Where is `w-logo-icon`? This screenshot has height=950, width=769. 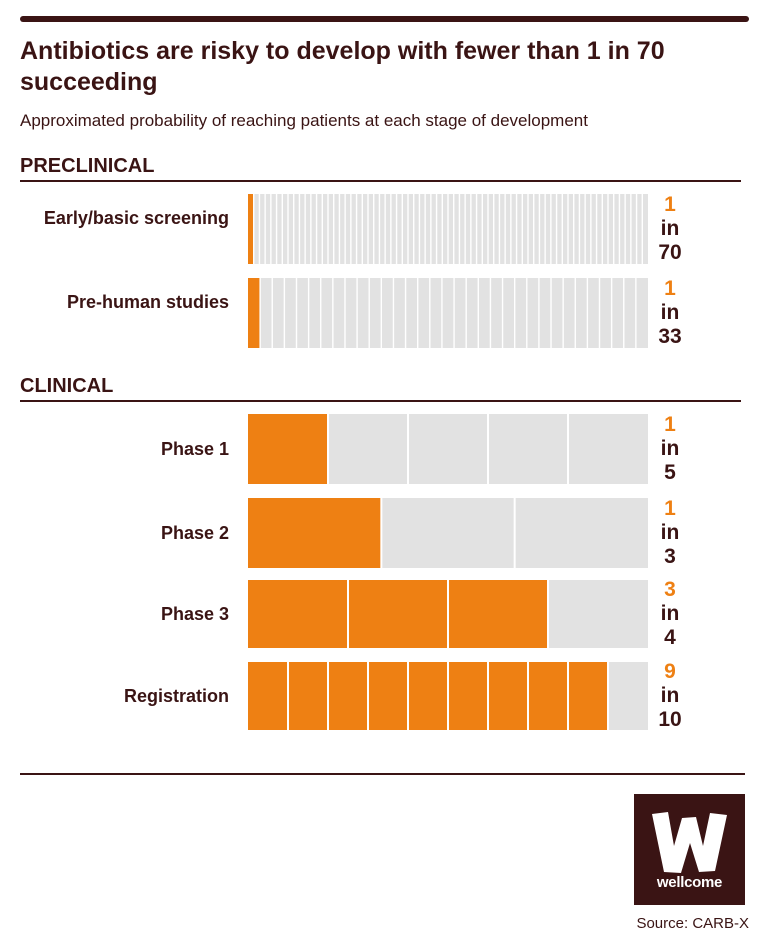
w-logo-icon is located at coordinates (689, 842).